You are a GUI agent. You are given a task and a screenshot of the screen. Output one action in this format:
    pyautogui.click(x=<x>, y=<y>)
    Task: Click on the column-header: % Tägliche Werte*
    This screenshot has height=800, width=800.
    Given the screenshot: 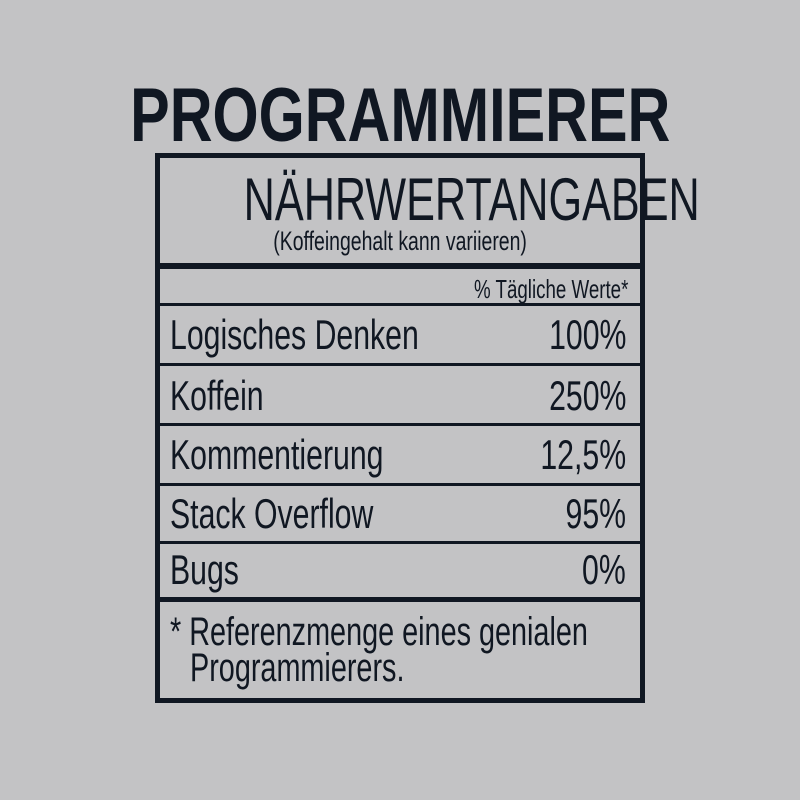 What is the action you would take?
    pyautogui.click(x=550, y=289)
    